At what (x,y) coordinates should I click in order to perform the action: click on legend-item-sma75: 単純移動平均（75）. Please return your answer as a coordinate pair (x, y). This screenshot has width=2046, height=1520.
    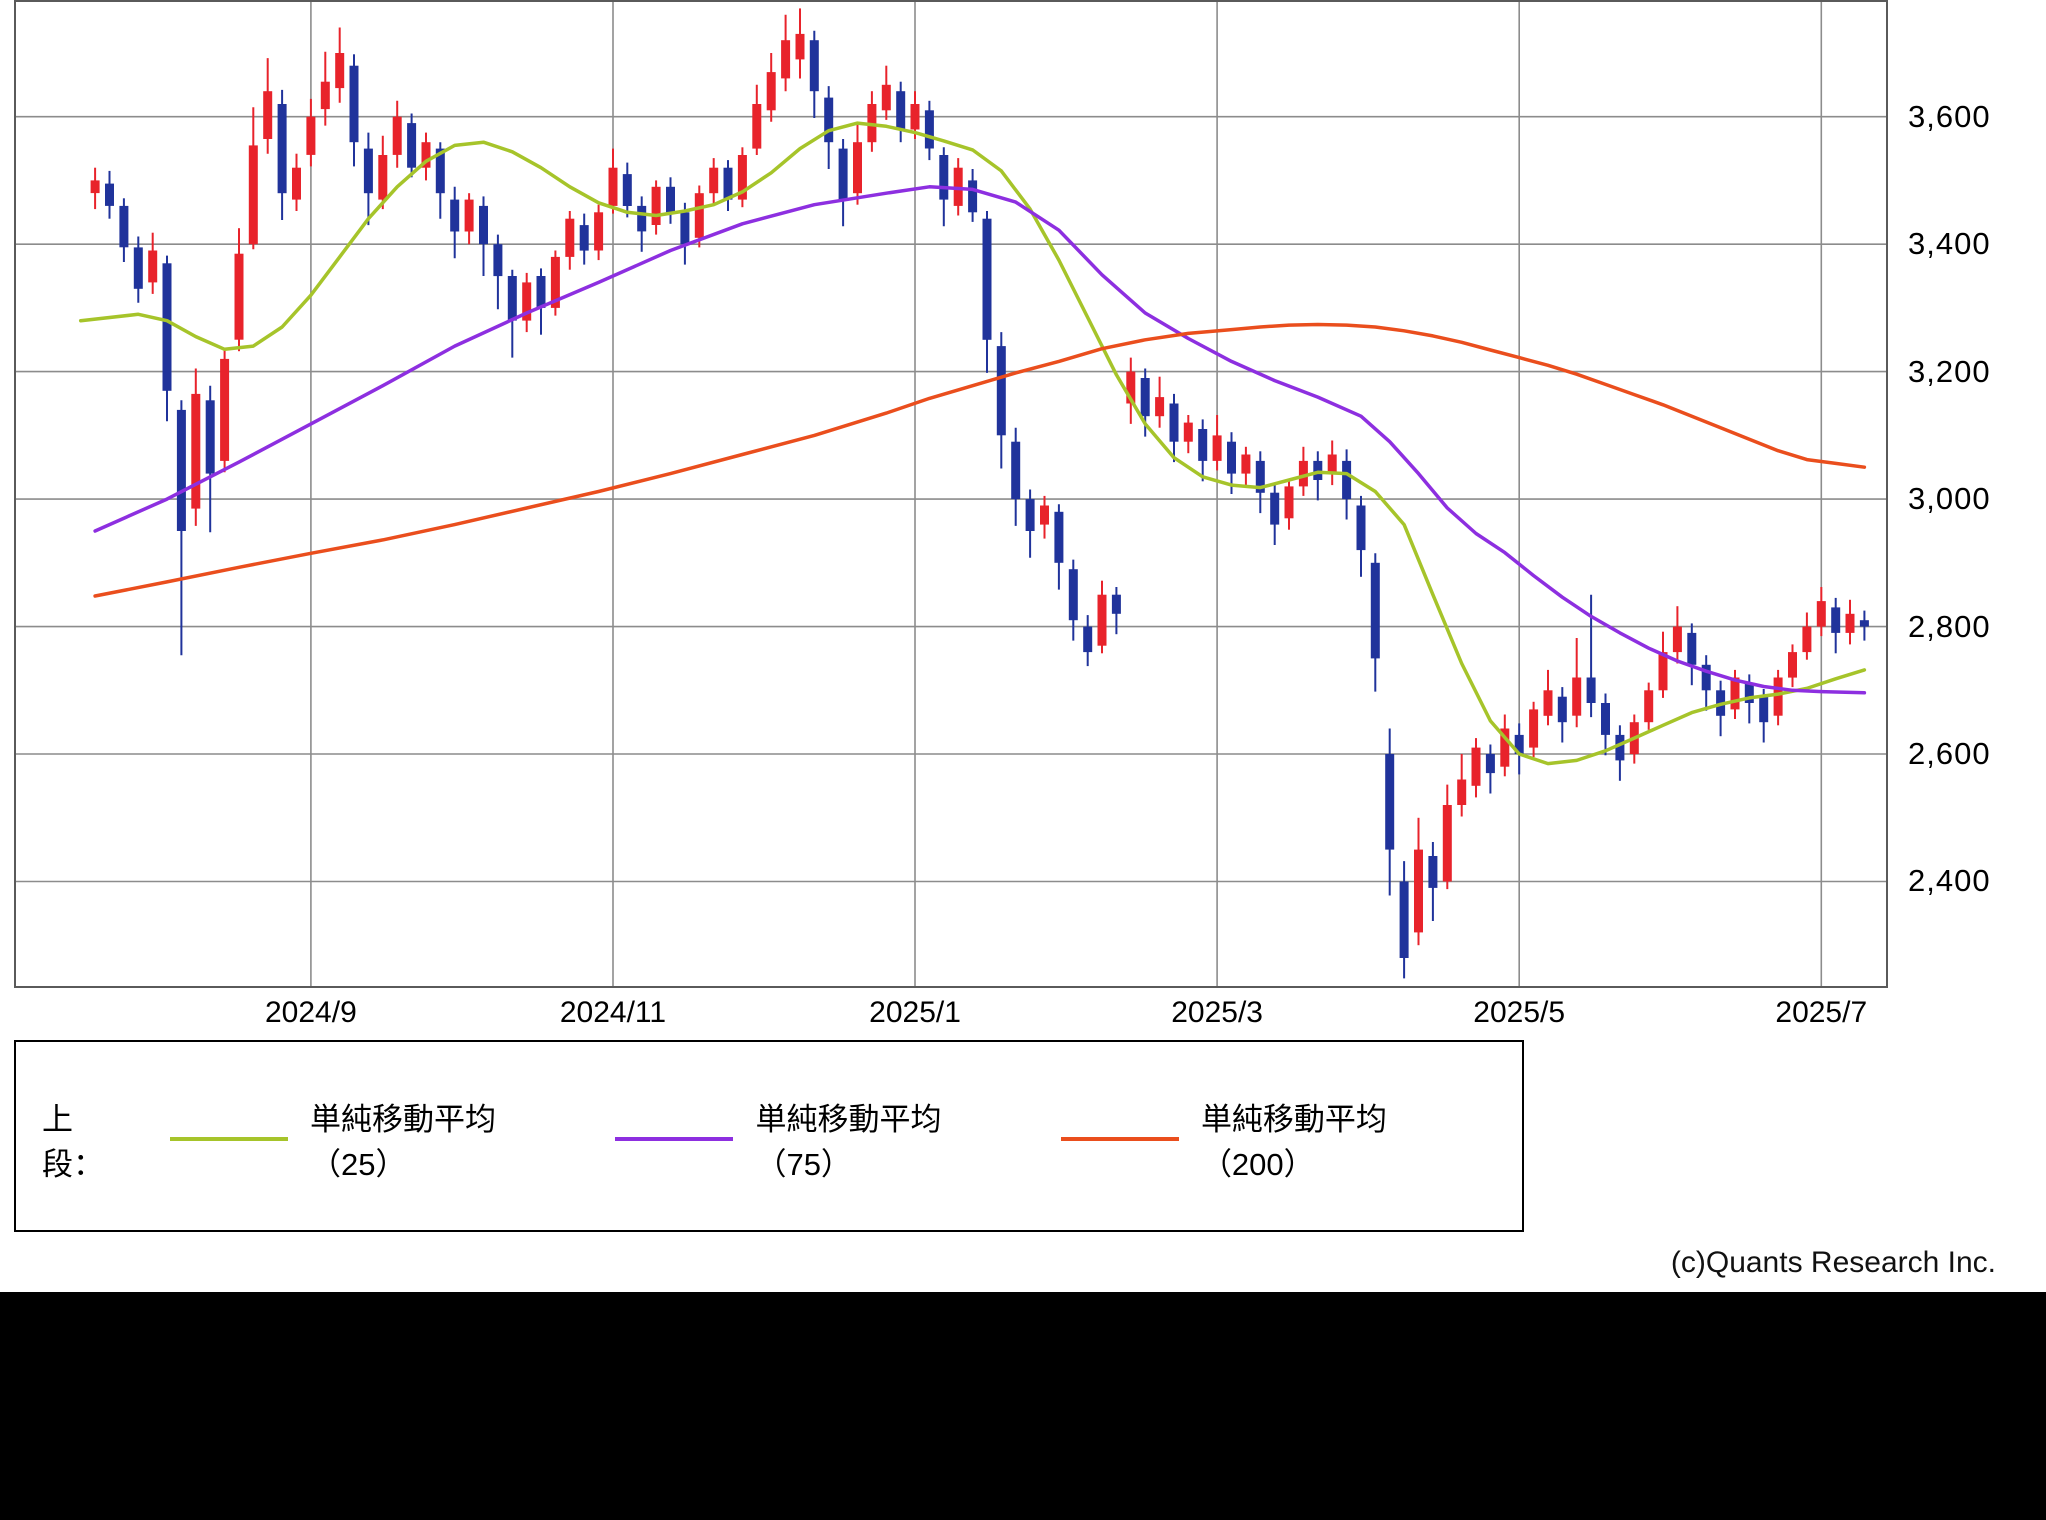
    Looking at the image, I should click on (805, 1139).